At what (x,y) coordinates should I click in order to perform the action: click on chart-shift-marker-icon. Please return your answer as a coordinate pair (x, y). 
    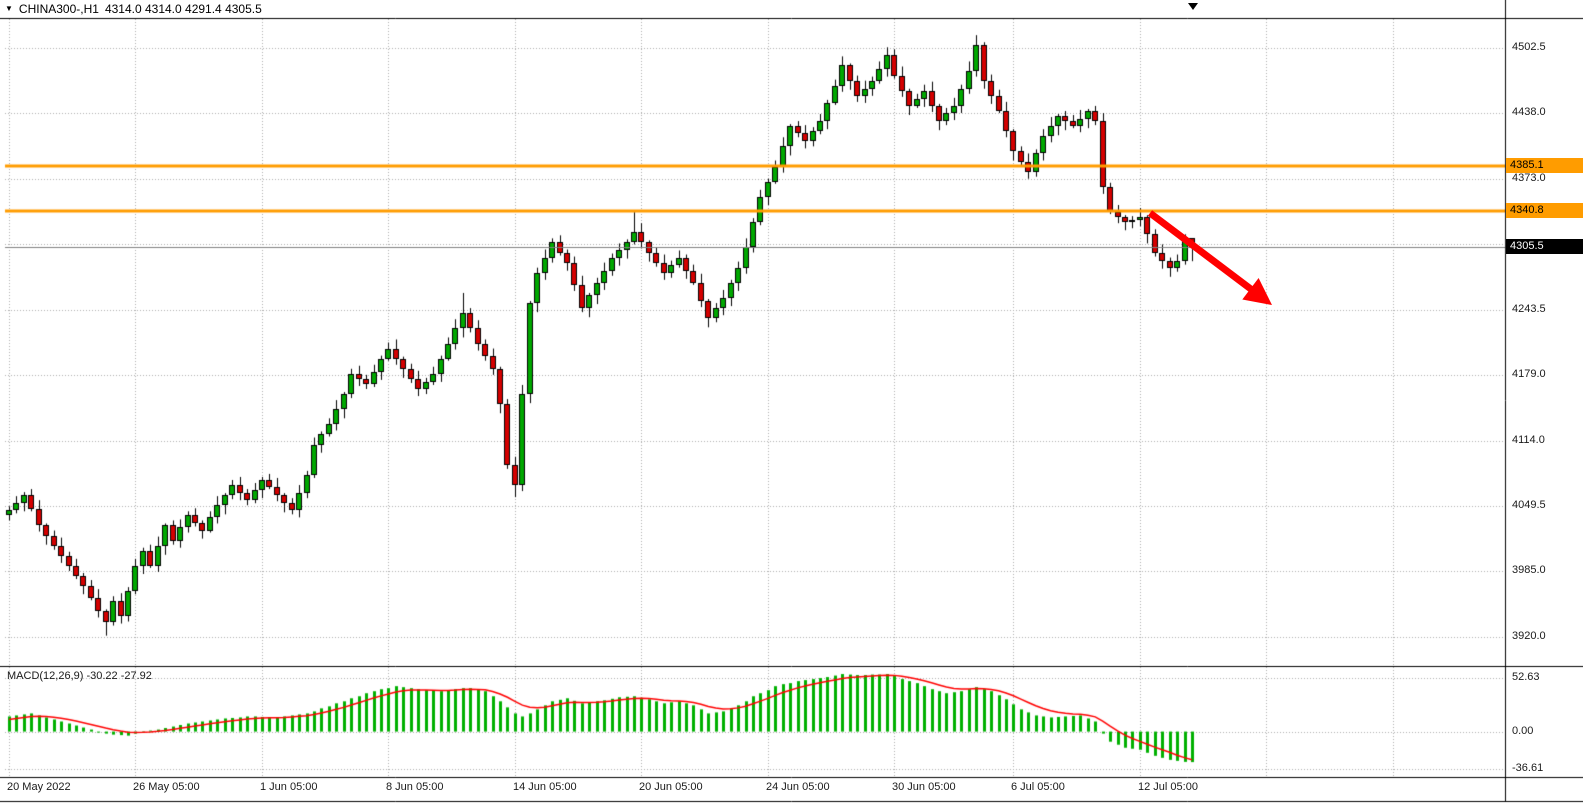
    Looking at the image, I should click on (1193, 6).